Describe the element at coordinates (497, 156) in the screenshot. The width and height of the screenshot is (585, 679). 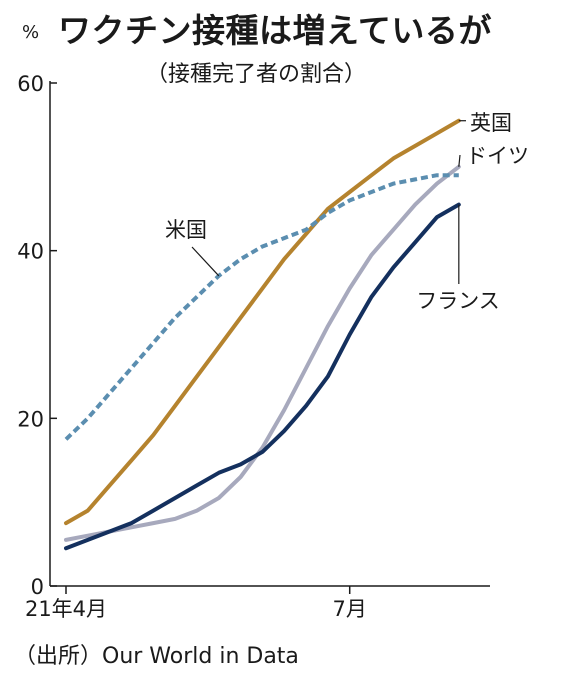
I see `series-label: ドイツ` at that location.